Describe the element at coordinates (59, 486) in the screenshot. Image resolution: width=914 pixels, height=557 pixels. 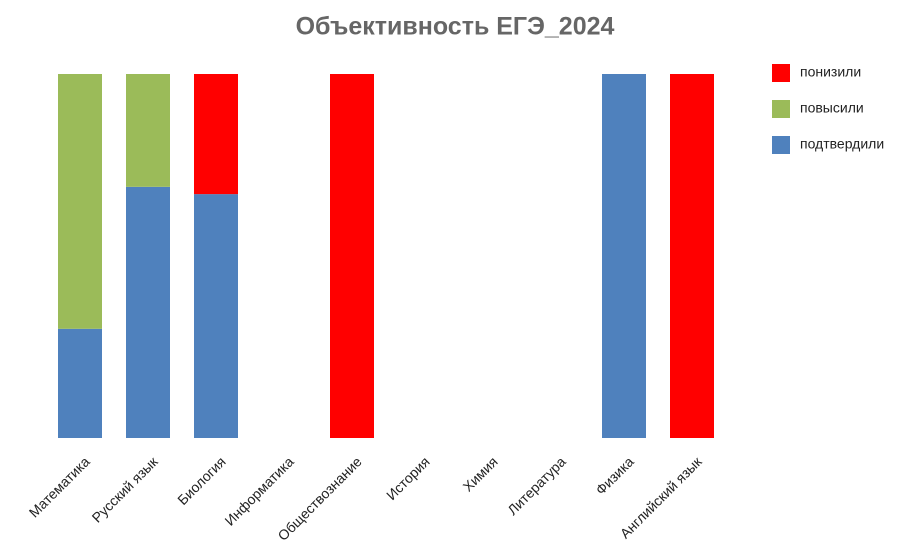
I see `x-tick-label: Математика` at that location.